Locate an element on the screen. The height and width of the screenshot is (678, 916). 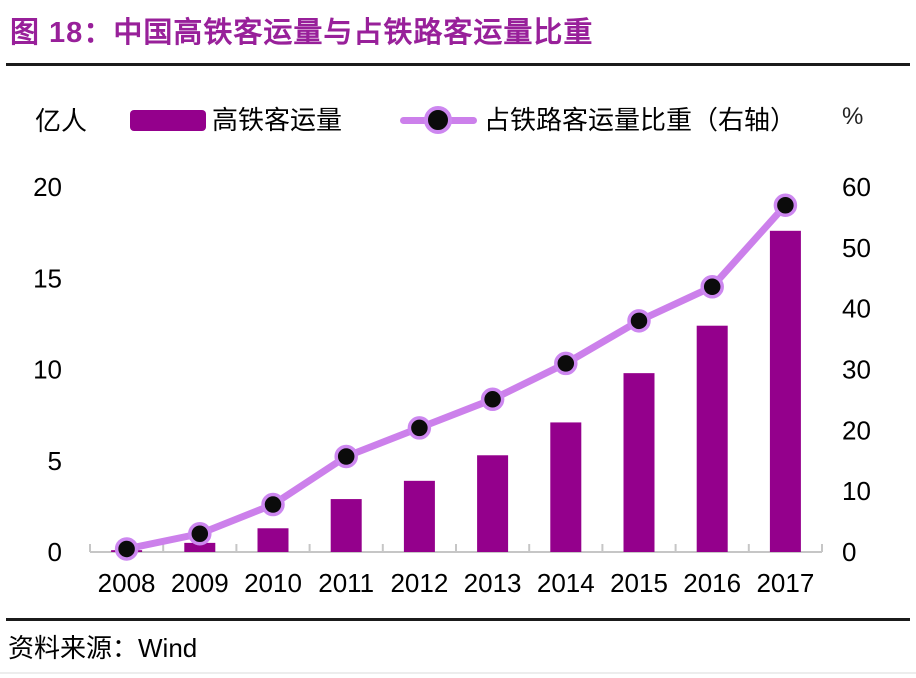
x-tick-label-2017: 2017 is located at coordinates (785, 583).